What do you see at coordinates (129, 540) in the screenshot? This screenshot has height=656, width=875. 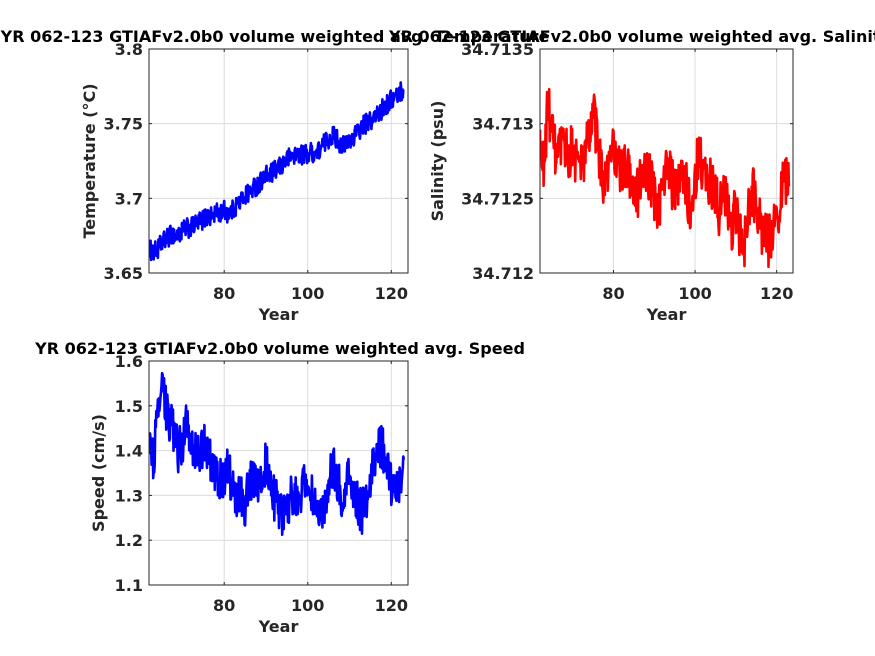 I see `y-tick-label: 1.2` at bounding box center [129, 540].